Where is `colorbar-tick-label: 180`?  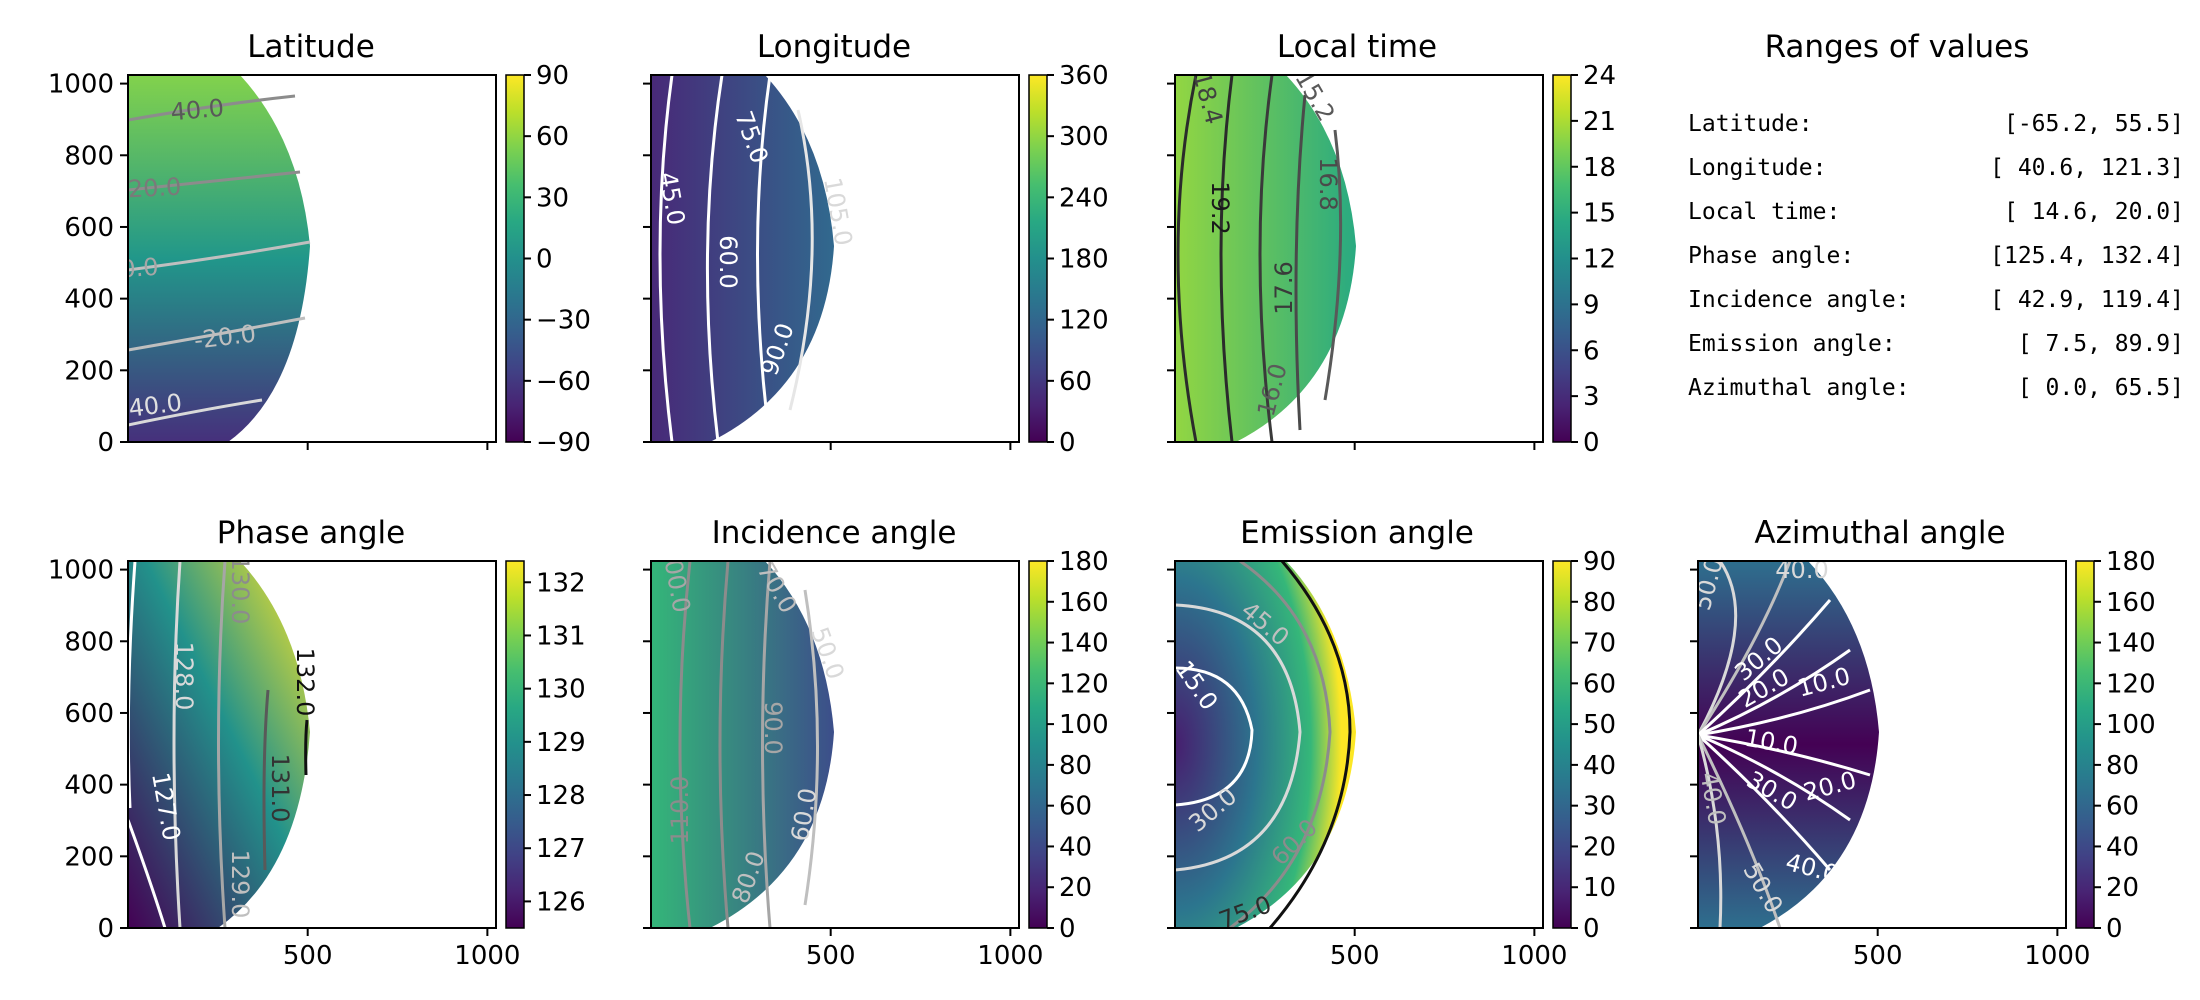
colorbar-tick-label: 180 is located at coordinates (2131, 562).